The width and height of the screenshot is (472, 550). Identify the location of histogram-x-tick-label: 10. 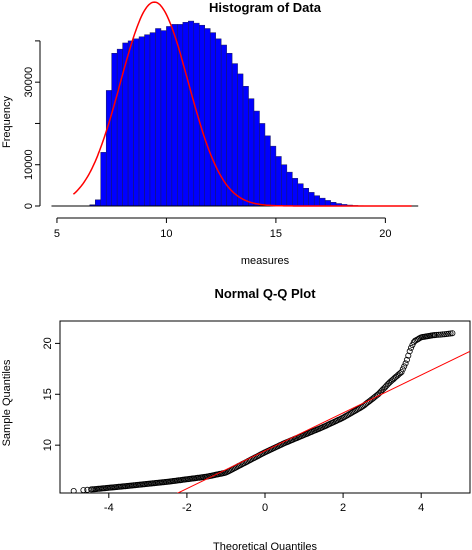
(166, 234).